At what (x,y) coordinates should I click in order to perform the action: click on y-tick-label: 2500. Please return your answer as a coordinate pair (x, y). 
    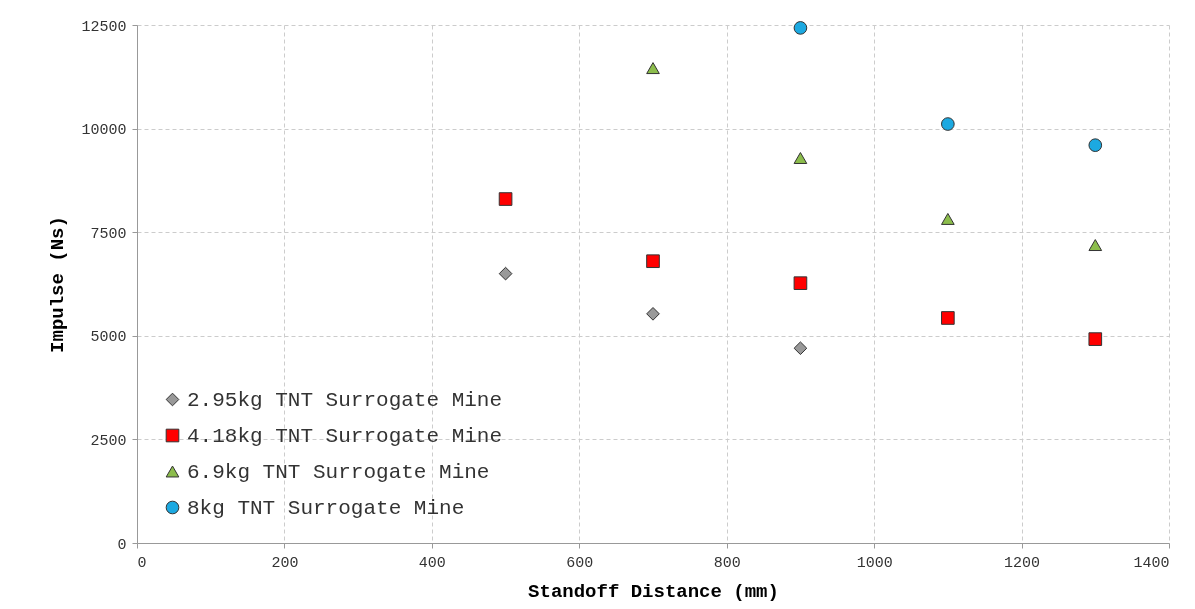
    Looking at the image, I should click on (108, 441).